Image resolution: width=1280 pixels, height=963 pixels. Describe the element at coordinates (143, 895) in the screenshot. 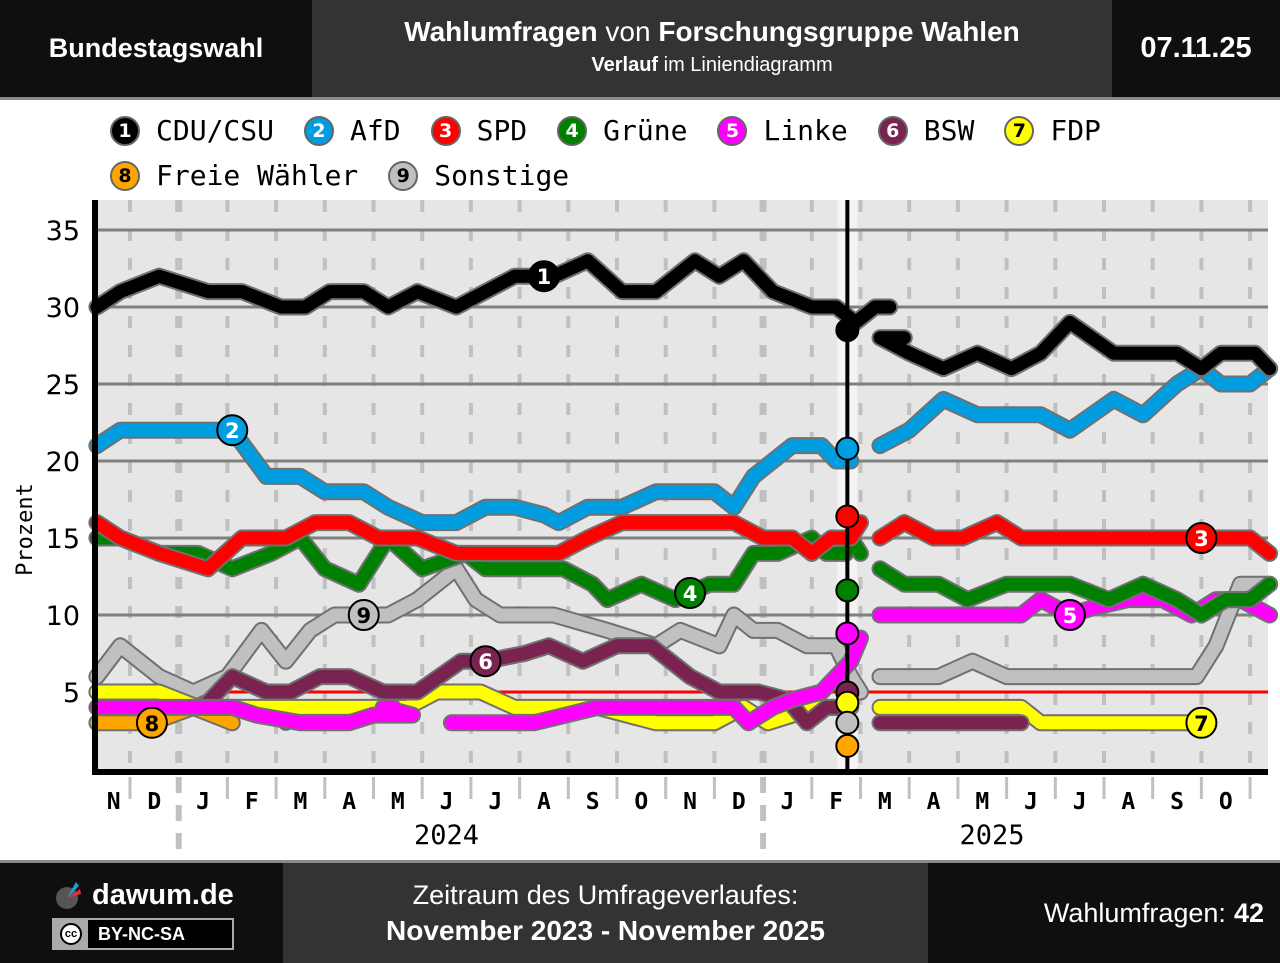

I see `dawum-logo: dawum.de` at that location.